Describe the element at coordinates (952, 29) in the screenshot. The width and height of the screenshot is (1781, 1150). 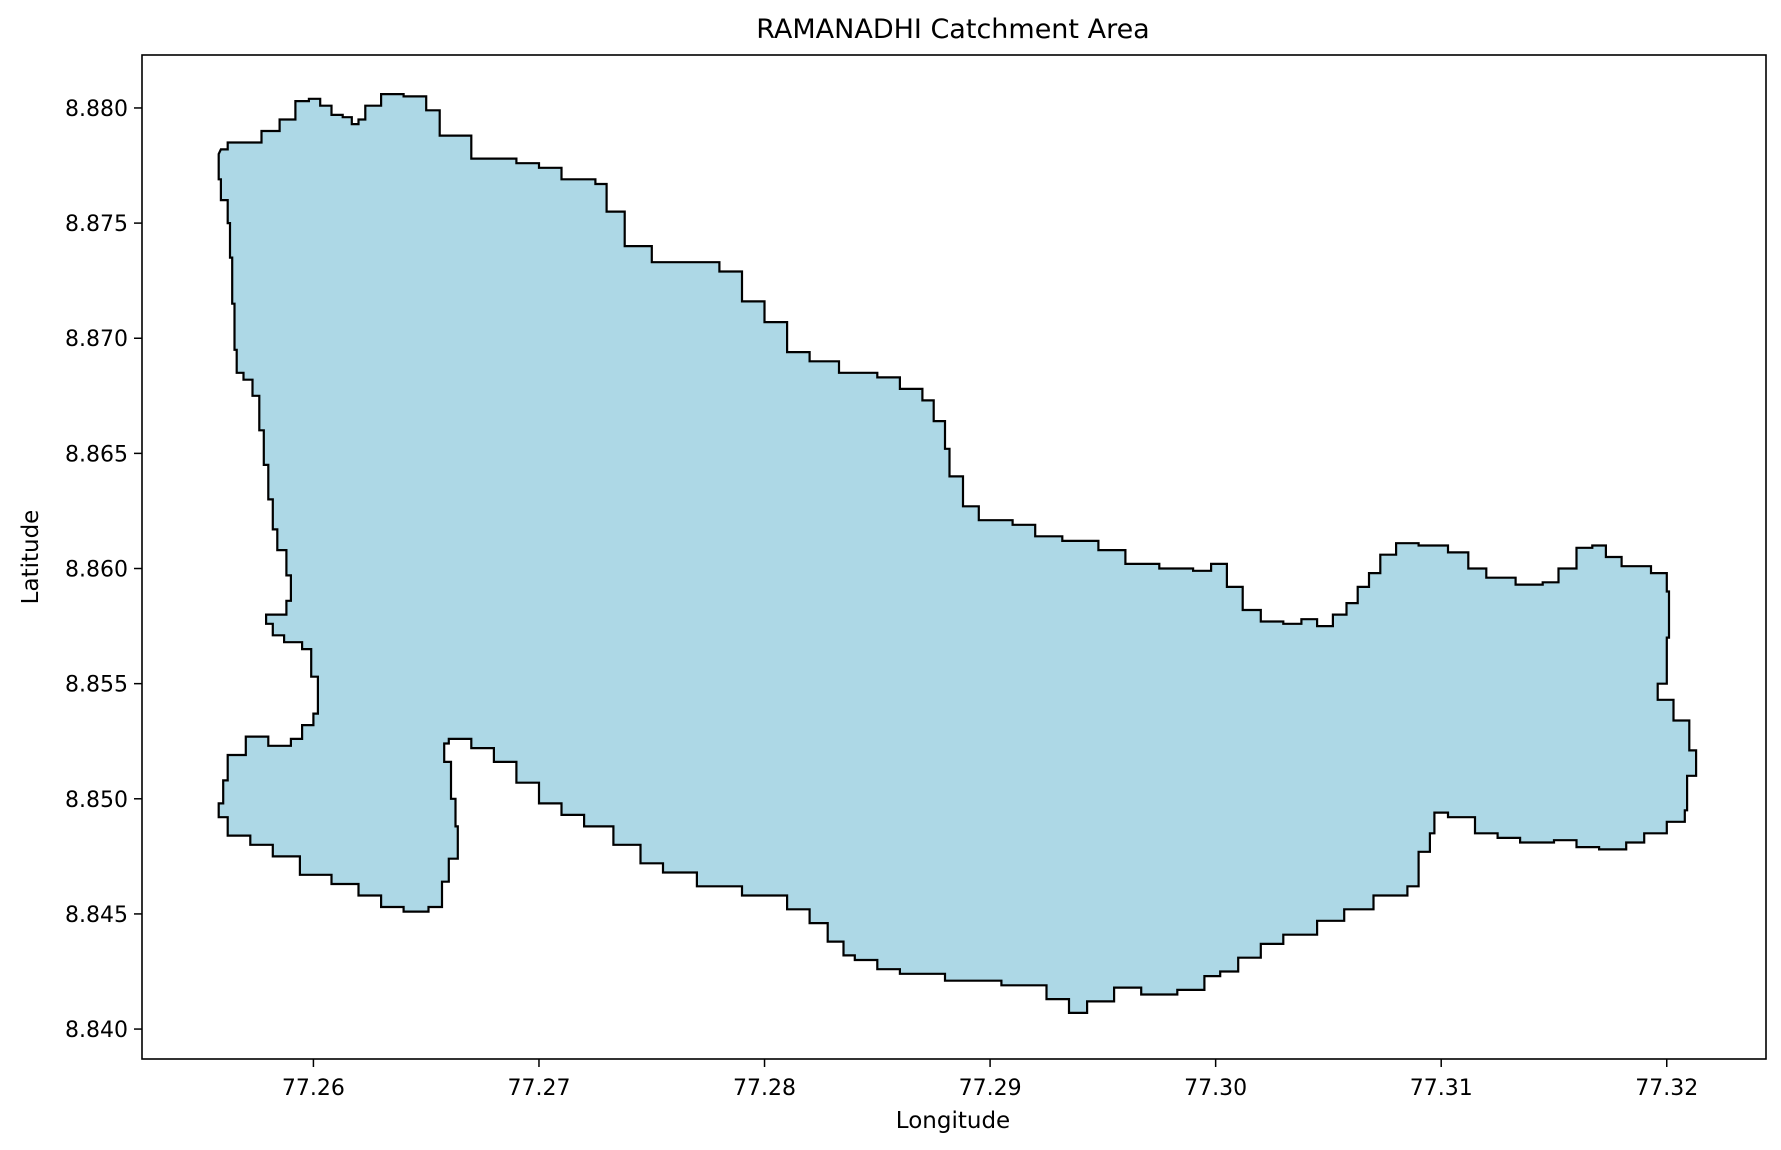
I see `chart-title: RAMANADHI Catchment Area` at that location.